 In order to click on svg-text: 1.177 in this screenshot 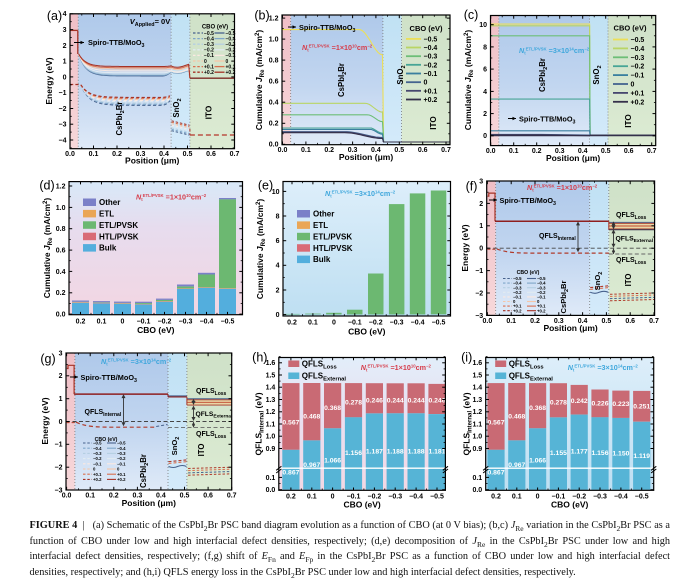, I will do `click(579, 452)`.